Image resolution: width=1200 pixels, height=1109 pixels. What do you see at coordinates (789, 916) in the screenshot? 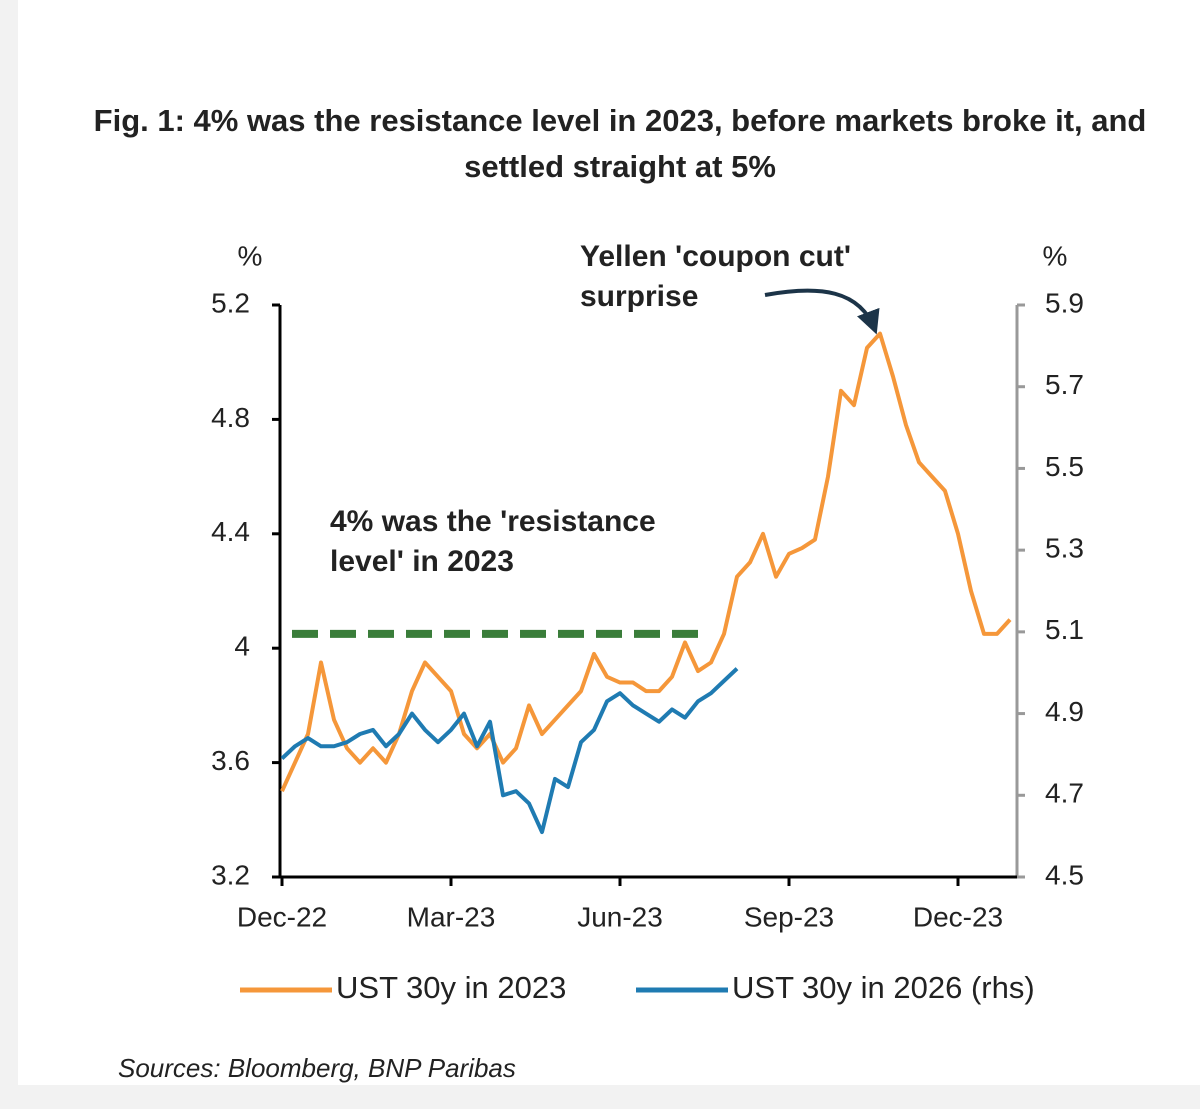
I see `x-tick-label: Sep-23` at bounding box center [789, 916].